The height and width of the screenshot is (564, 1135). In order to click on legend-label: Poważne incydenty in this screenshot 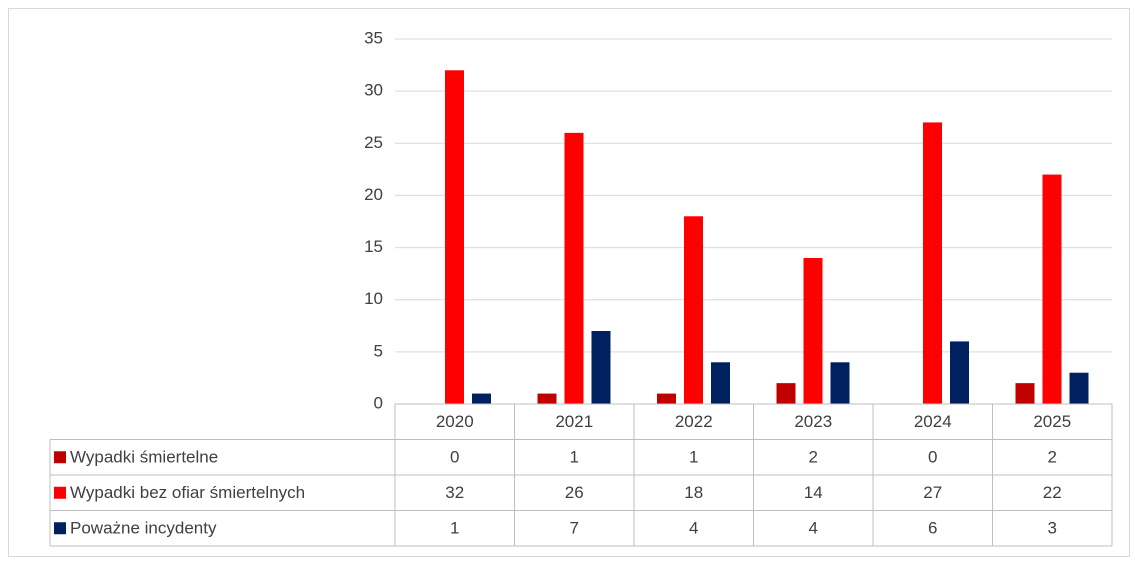, I will do `click(143, 528)`.